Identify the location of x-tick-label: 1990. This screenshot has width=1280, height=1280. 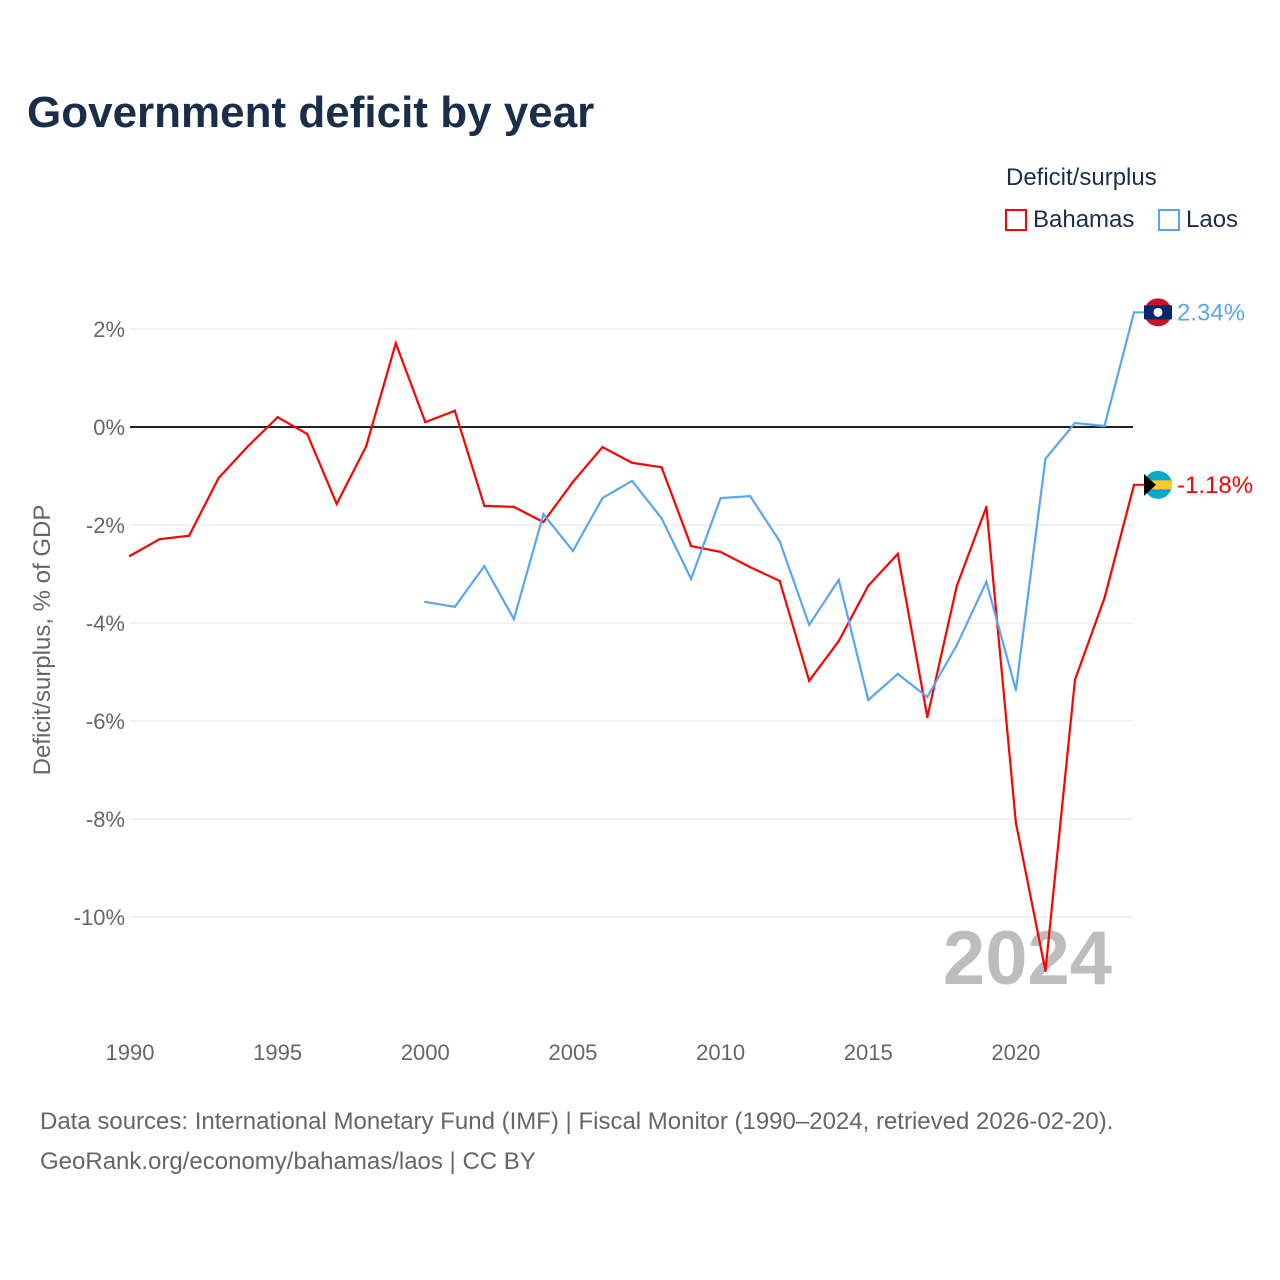
(130, 1052).